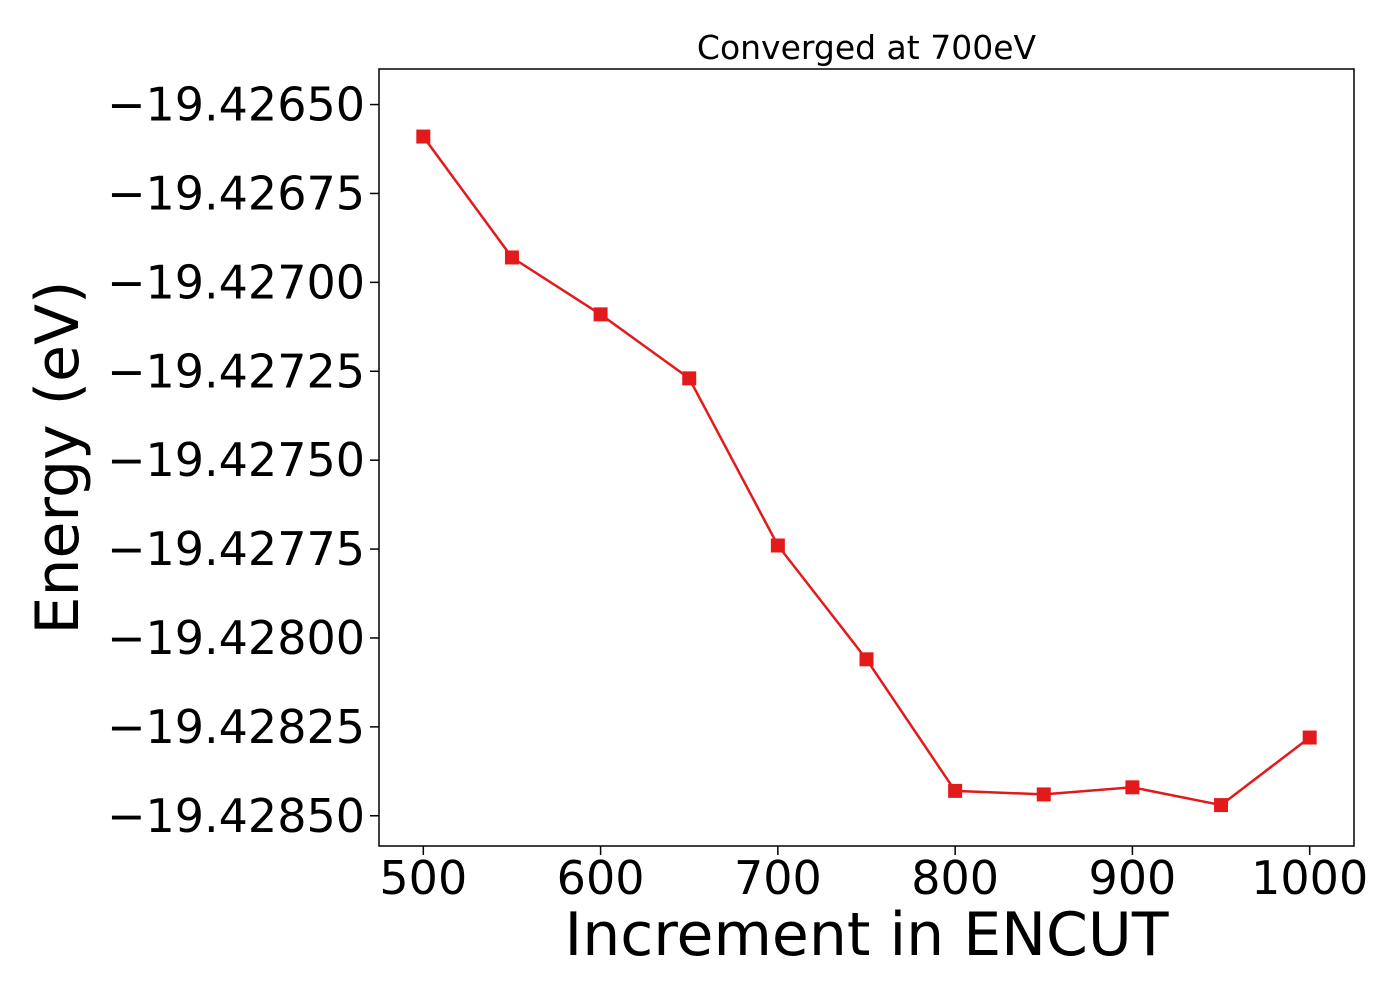 The height and width of the screenshot is (1000, 1400). I want to click on y-tick-label: −19.42650, so click(236, 105).